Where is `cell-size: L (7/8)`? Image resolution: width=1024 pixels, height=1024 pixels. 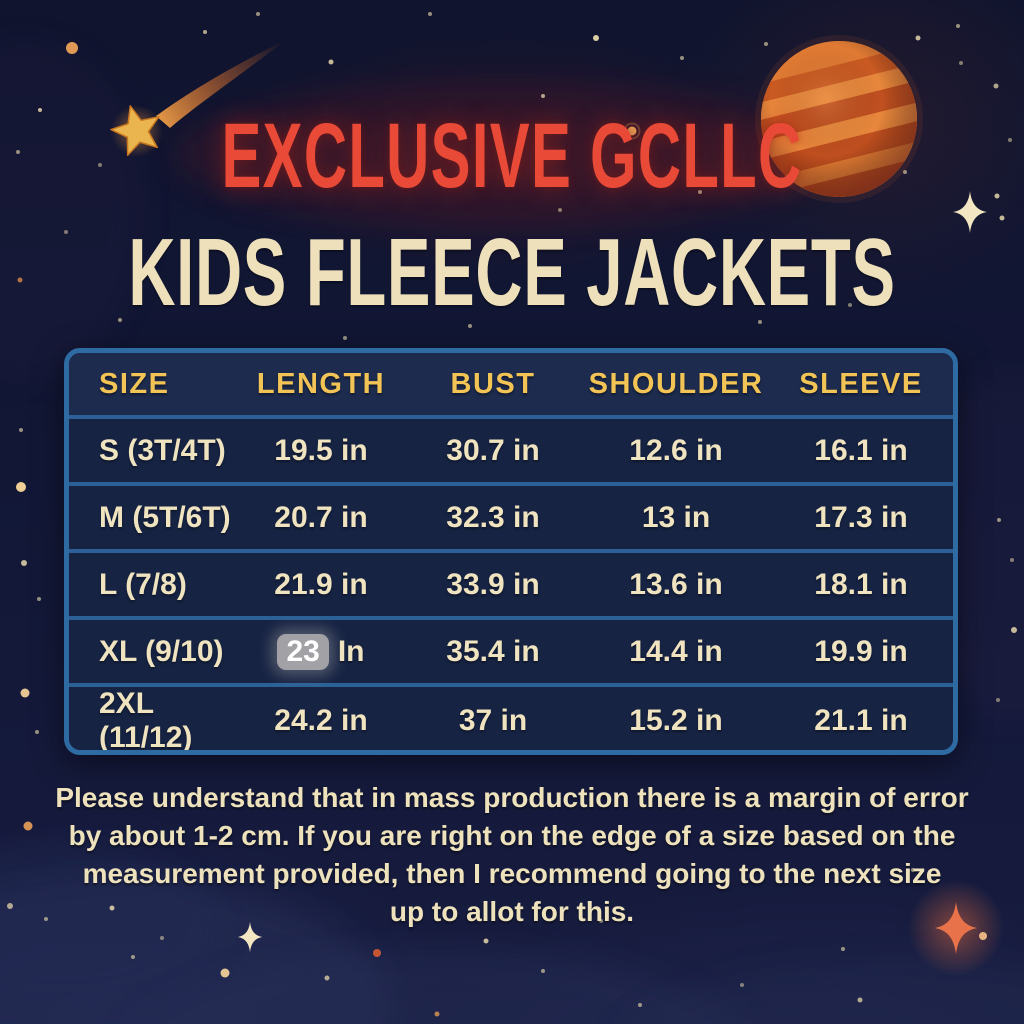 cell-size: L (7/8) is located at coordinates (143, 584).